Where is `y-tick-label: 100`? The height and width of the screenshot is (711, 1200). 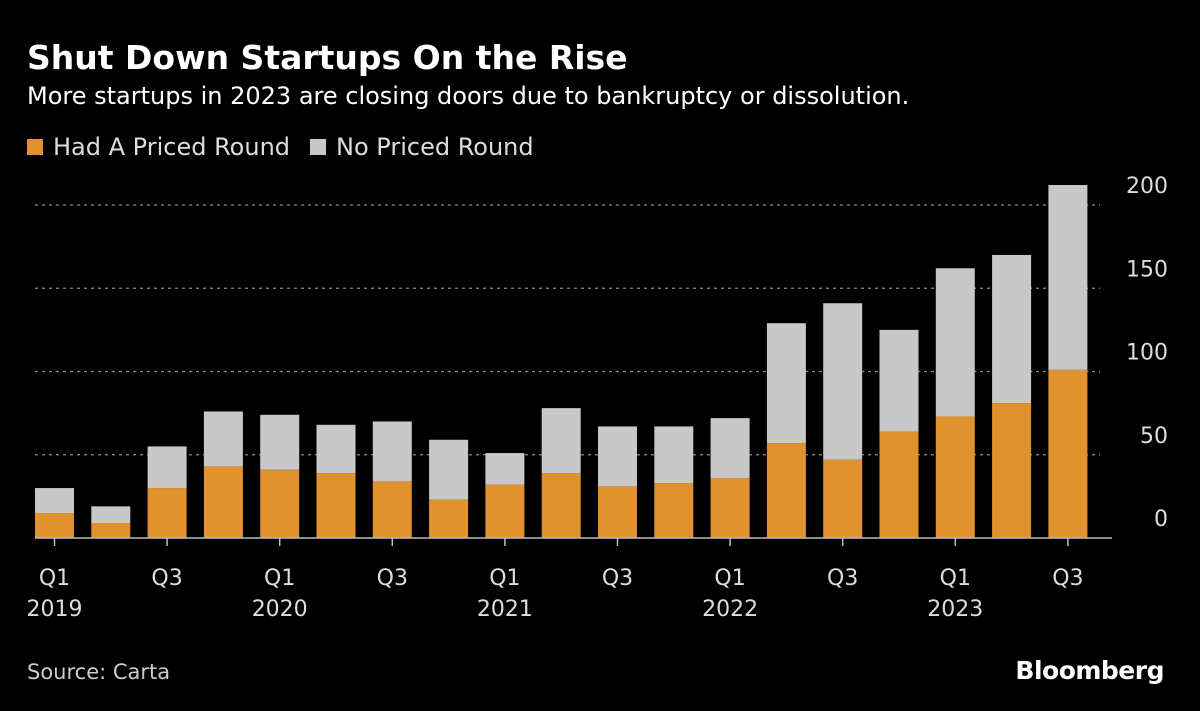
y-tick-label: 100 is located at coordinates (1147, 353).